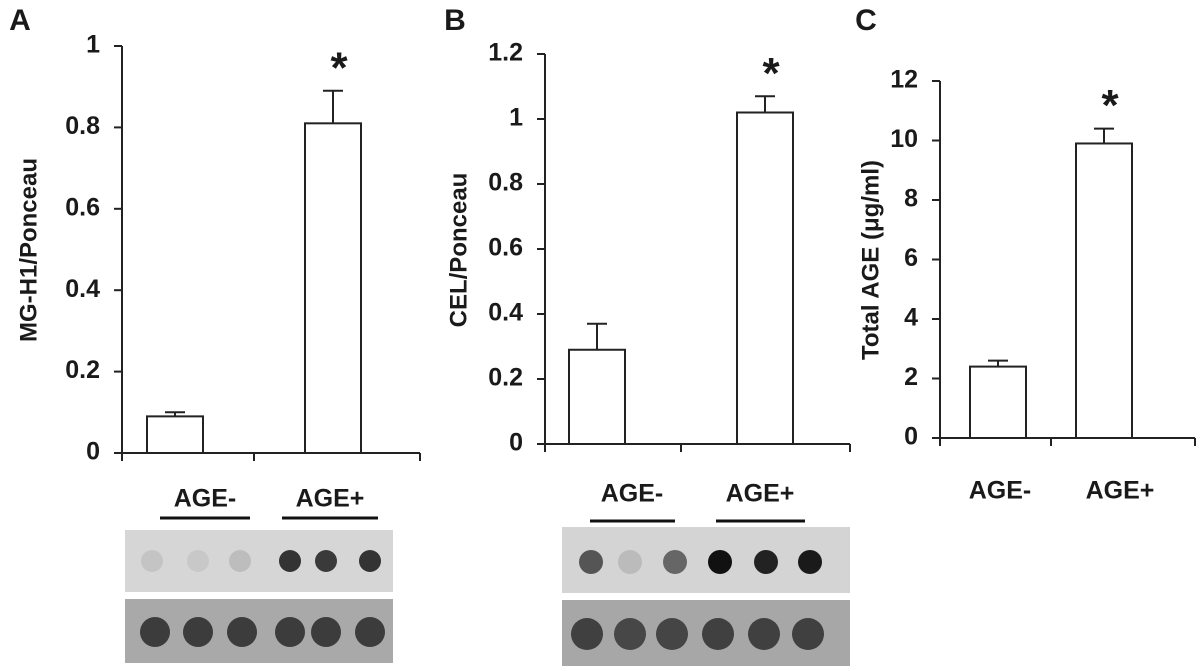 The image size is (1200, 671). Describe the element at coordinates (458, 250) in the screenshot. I see `y-axis-label: CEL/Ponceau` at that location.